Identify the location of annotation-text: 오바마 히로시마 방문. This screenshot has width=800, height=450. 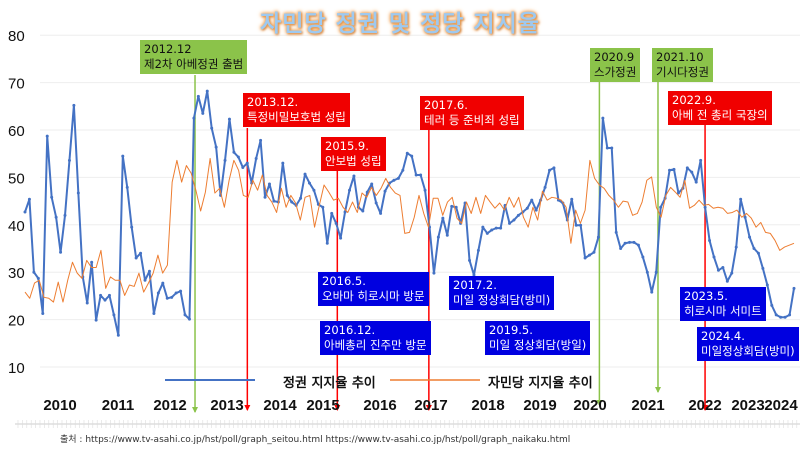
(373, 296).